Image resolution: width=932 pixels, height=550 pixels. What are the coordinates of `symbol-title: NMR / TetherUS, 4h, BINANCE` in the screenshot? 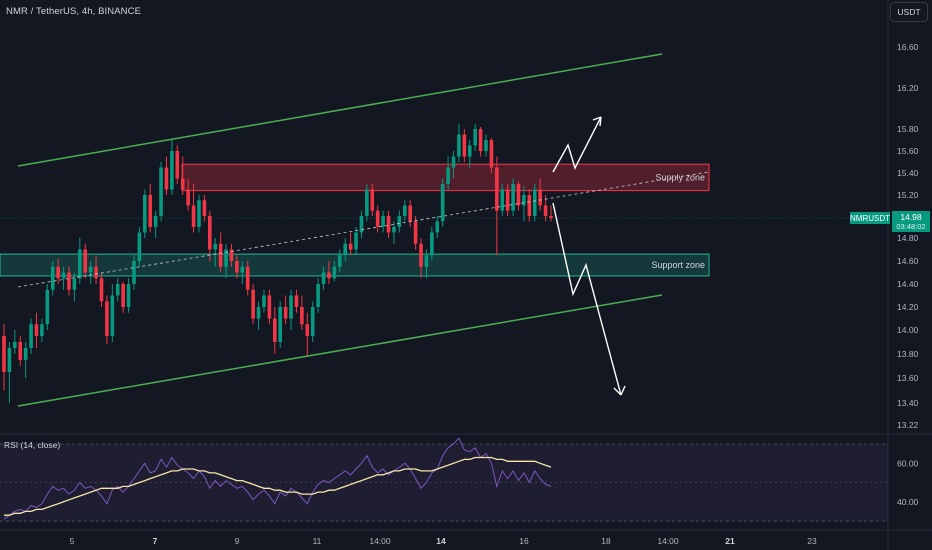 It's located at (74, 11).